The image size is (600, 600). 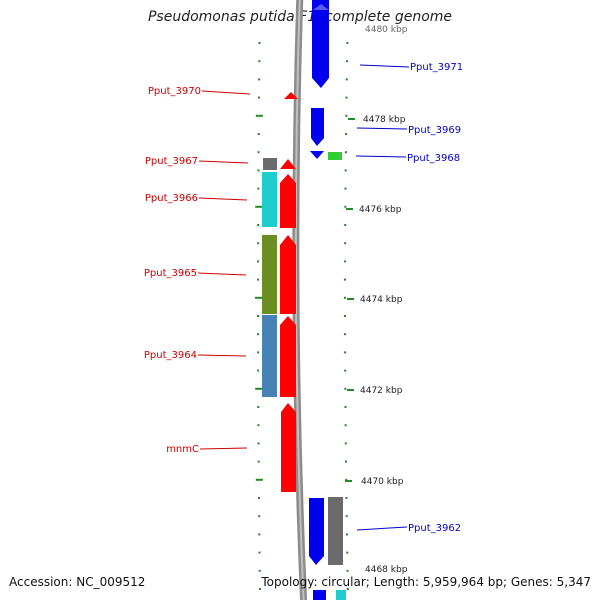 What do you see at coordinates (269, 356) in the screenshot?
I see `feature-block-steelblue` at bounding box center [269, 356].